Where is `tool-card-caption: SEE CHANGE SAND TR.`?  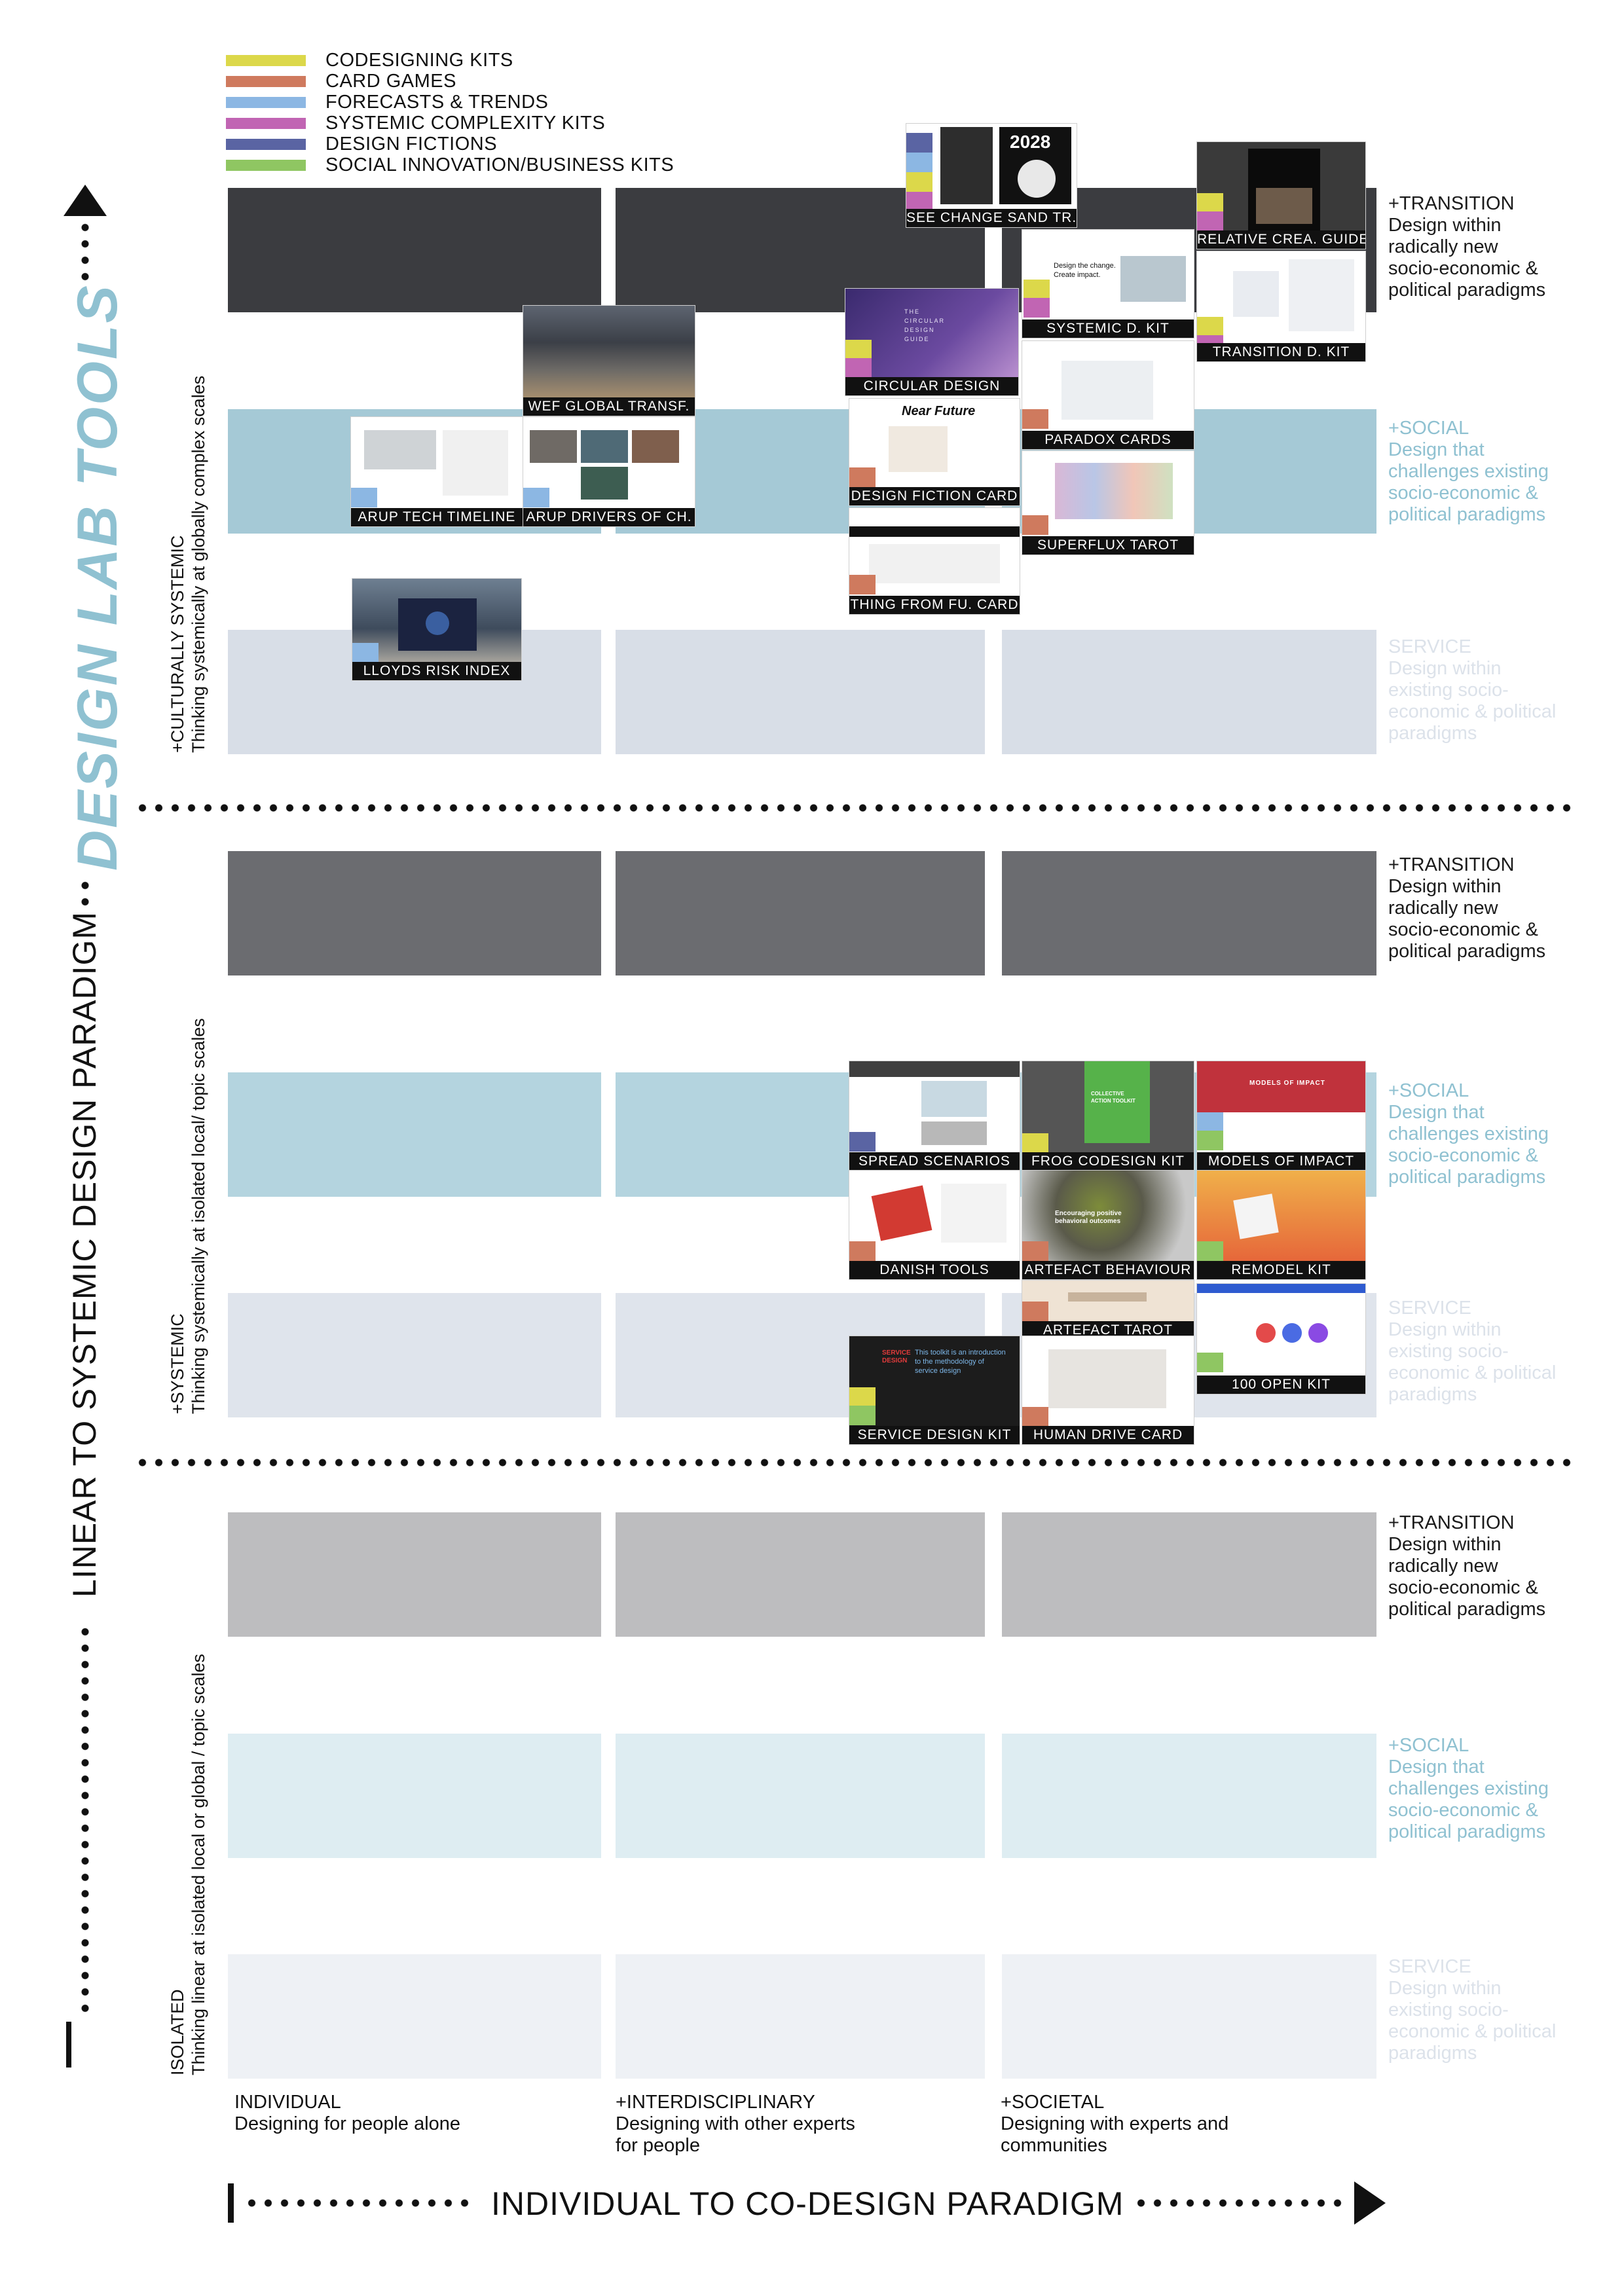
tool-card-caption: SEE CHANGE SAND TR. is located at coordinates (991, 218).